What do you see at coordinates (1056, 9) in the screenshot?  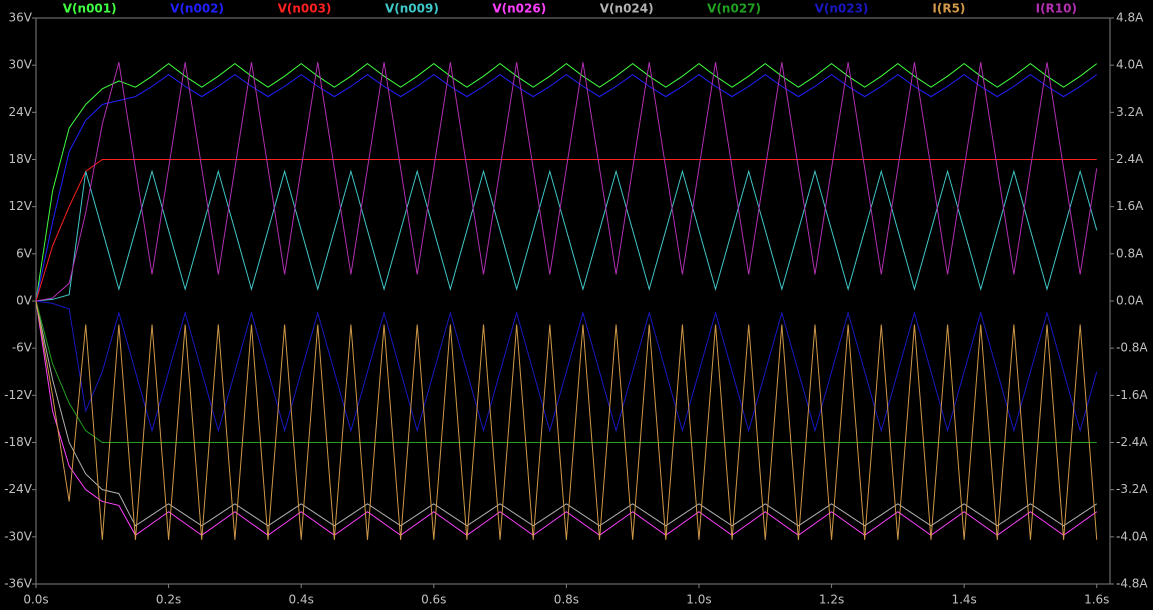 I see `legend-entry: I(R10)` at bounding box center [1056, 9].